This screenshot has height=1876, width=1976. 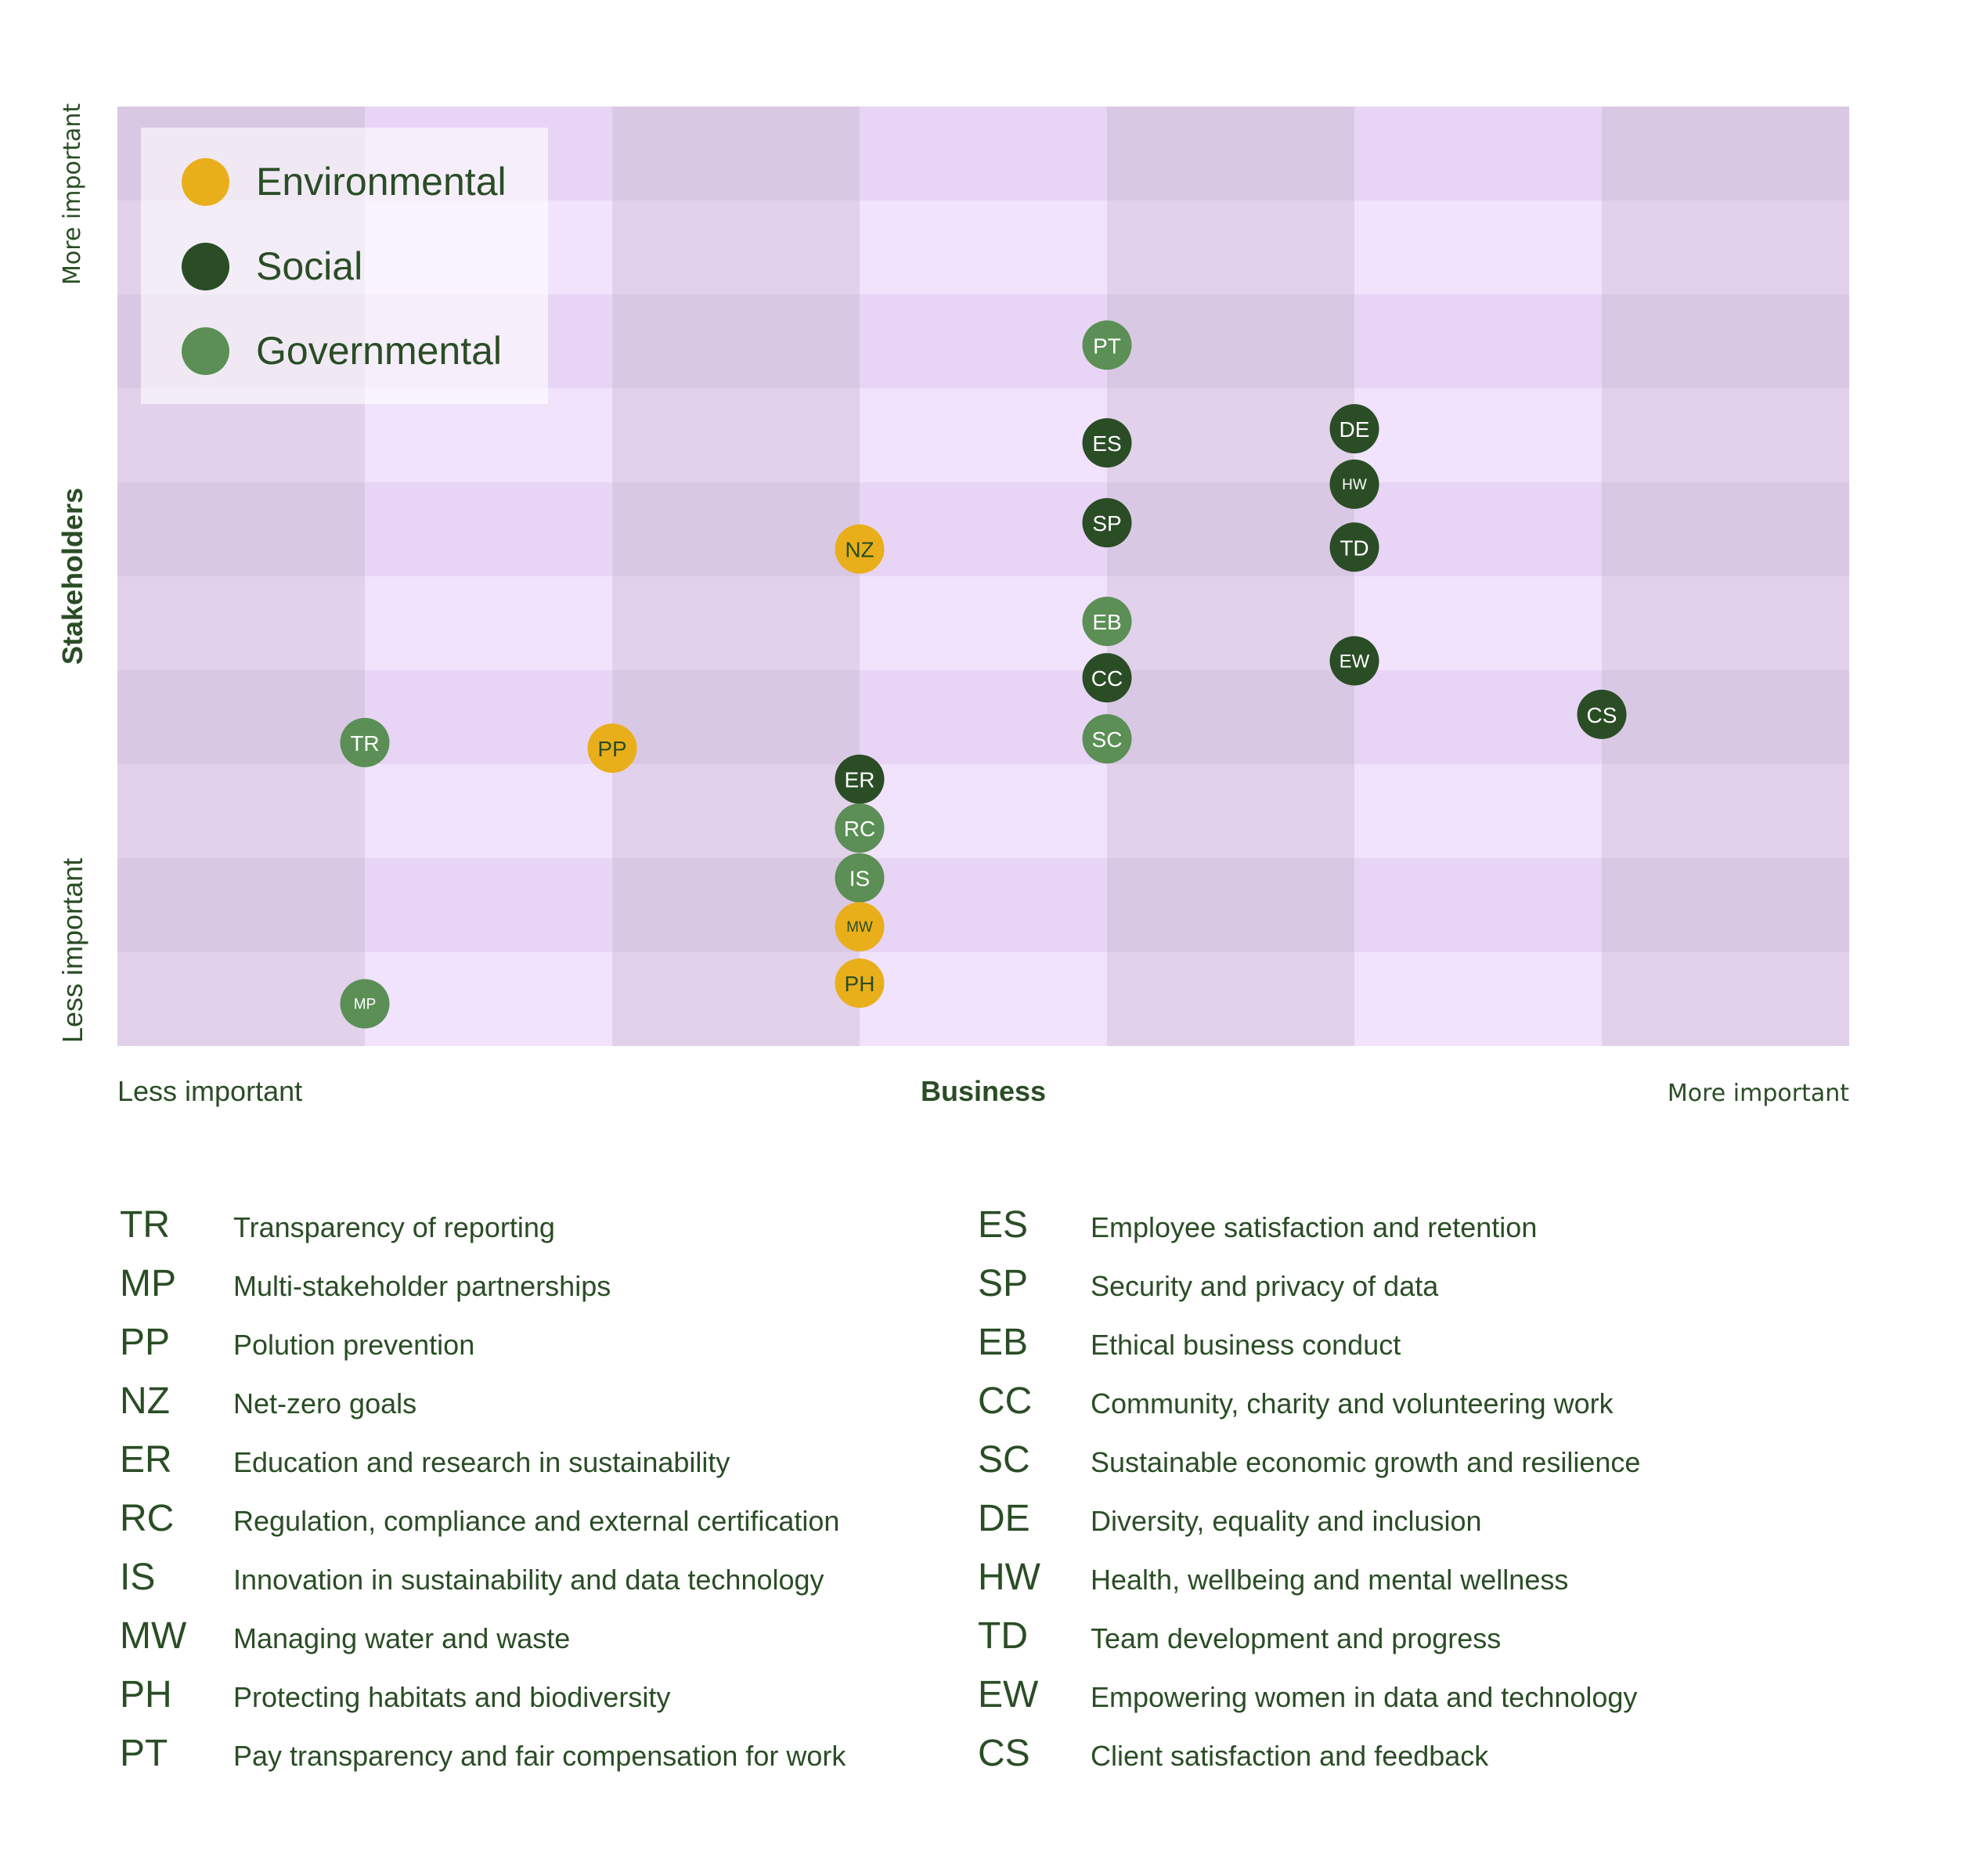 I want to click on data-point: ES, so click(x=1107, y=443).